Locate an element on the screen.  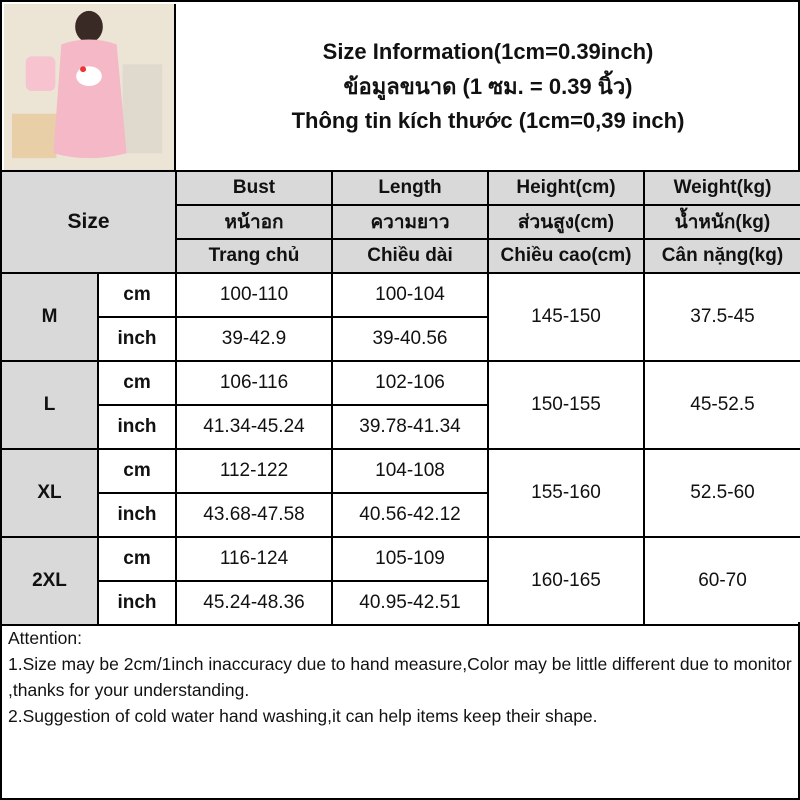
table-row: inch 39-42.9 39-40.56 is located at coordinates (400, 339).